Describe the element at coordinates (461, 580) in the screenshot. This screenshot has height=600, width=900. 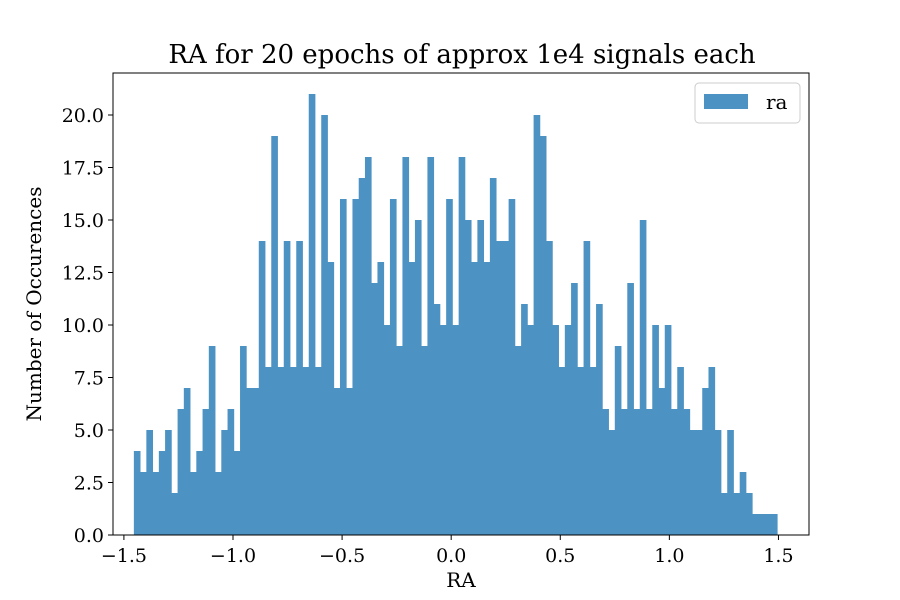
I see `x-axis-title: RA` at that location.